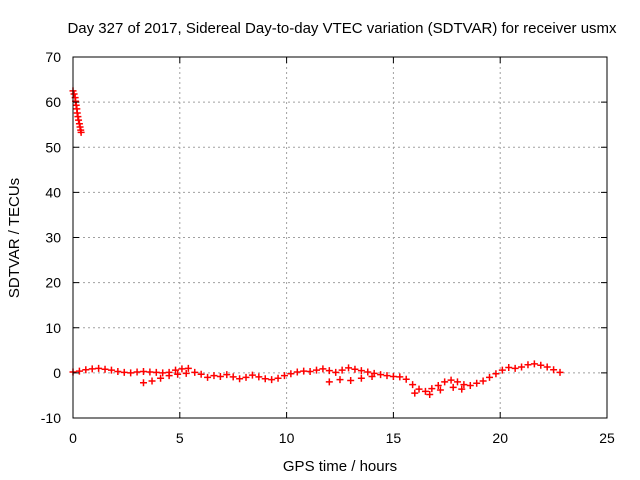 This screenshot has height=480, width=640. I want to click on x-tick-label: 25, so click(607, 438).